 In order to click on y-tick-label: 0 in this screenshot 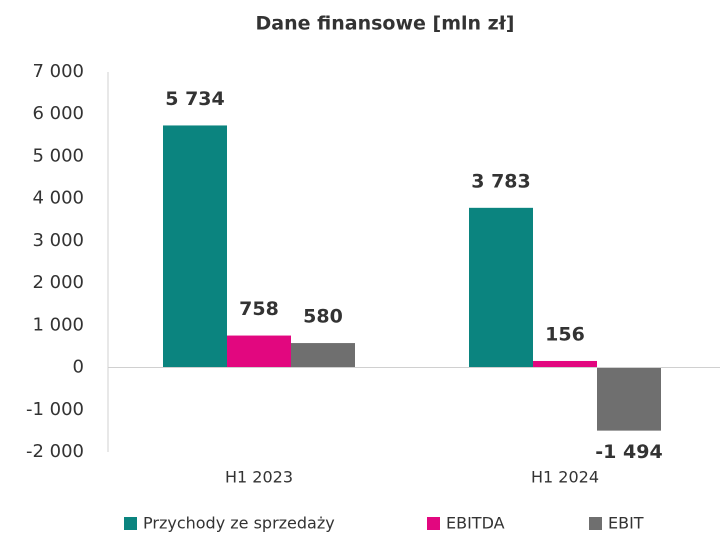, I will do `click(78, 367)`.